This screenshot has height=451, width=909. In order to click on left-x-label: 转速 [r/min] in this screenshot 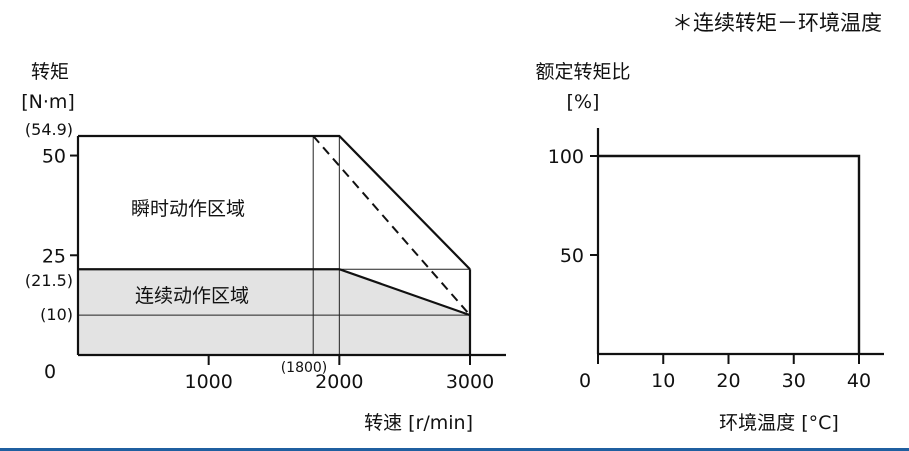, I will do `click(418, 423)`.